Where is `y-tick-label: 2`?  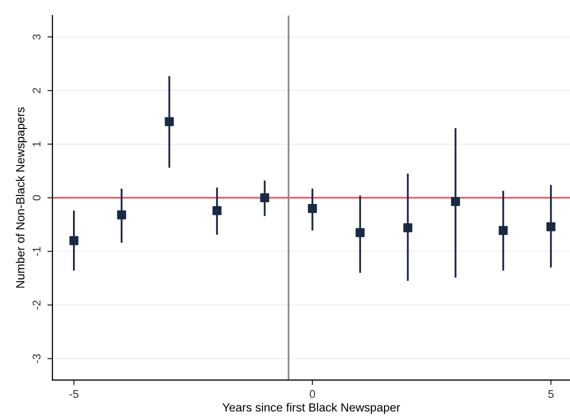 y-tick-label: 2 is located at coordinates (36, 91).